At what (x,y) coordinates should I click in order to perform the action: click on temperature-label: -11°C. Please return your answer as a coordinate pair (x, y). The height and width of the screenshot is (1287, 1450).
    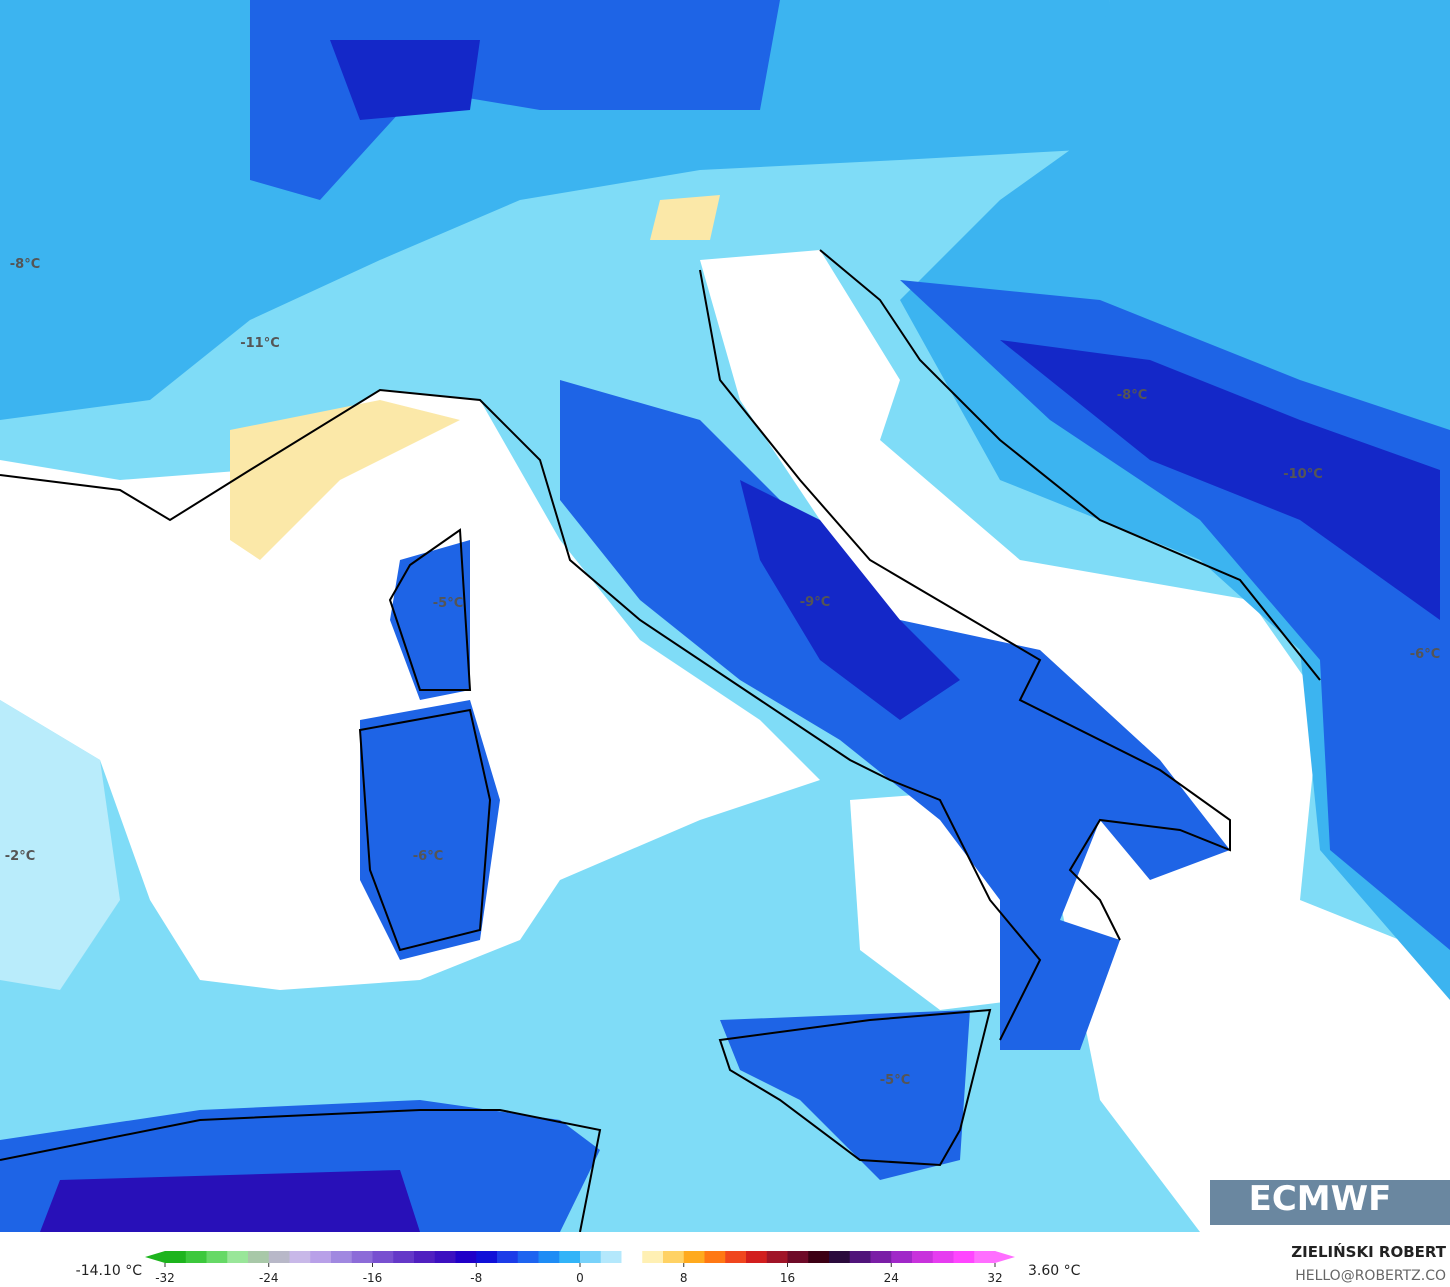
    Looking at the image, I should click on (260, 343).